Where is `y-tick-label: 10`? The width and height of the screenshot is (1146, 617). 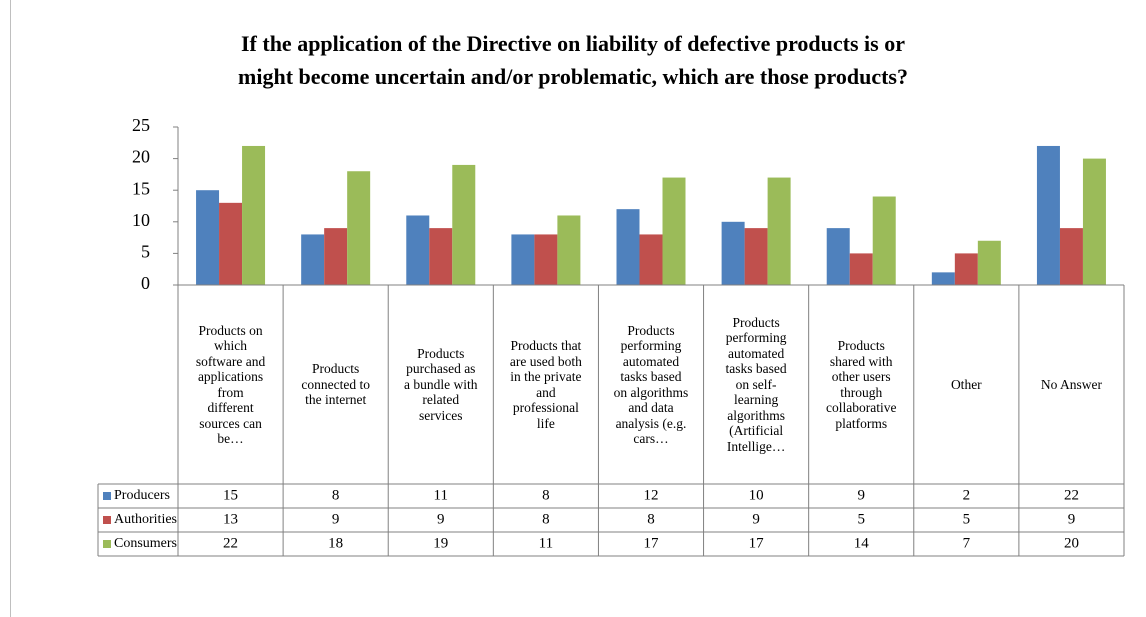 y-tick-label: 10 is located at coordinates (141, 220).